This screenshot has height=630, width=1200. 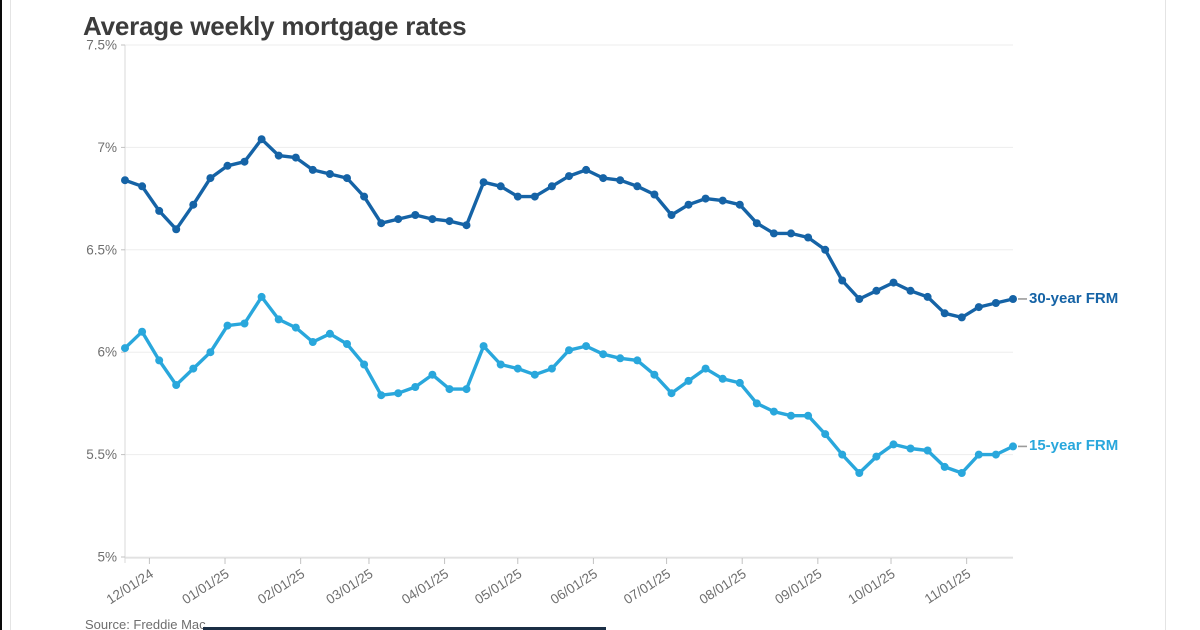 I want to click on x-tick-label: 05/01/25, so click(x=498, y=586).